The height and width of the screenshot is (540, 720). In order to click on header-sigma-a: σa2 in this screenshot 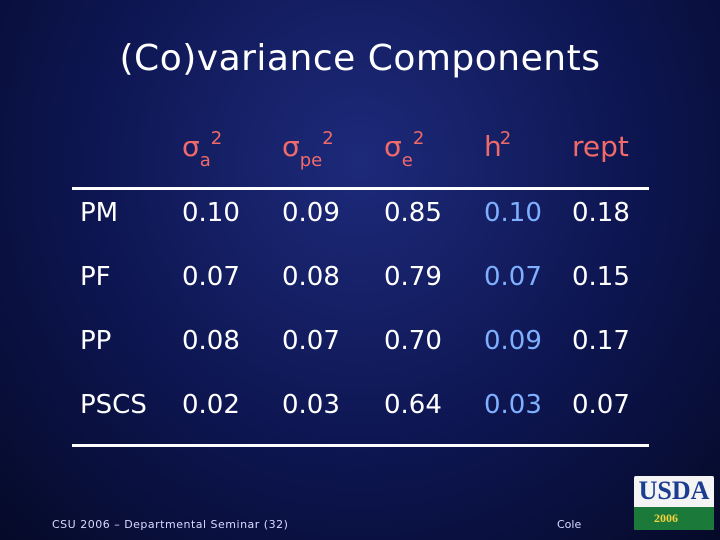, I will do `click(202, 149)`.